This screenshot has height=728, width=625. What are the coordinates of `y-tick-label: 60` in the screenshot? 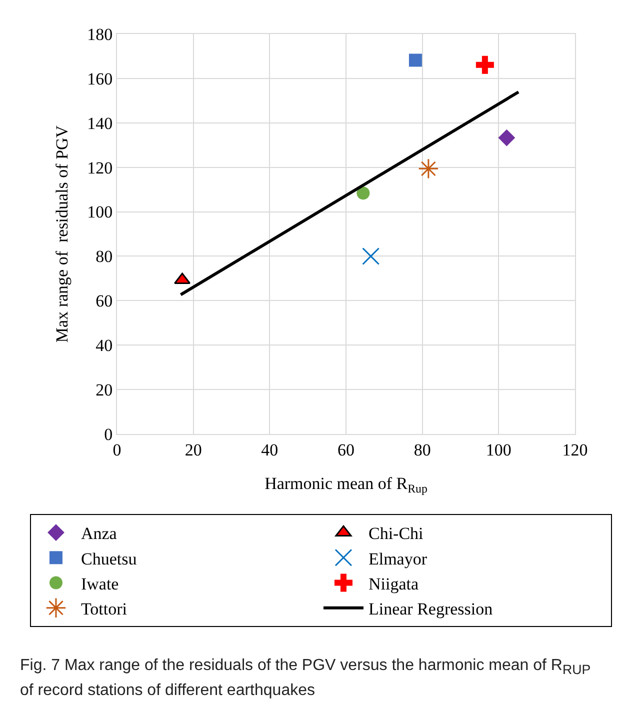 It's located at (104, 301).